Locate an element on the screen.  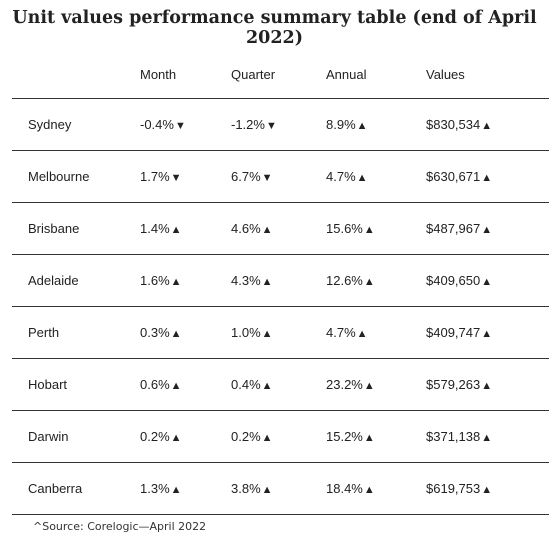
month-value: 0.3% is located at coordinates (155, 332).